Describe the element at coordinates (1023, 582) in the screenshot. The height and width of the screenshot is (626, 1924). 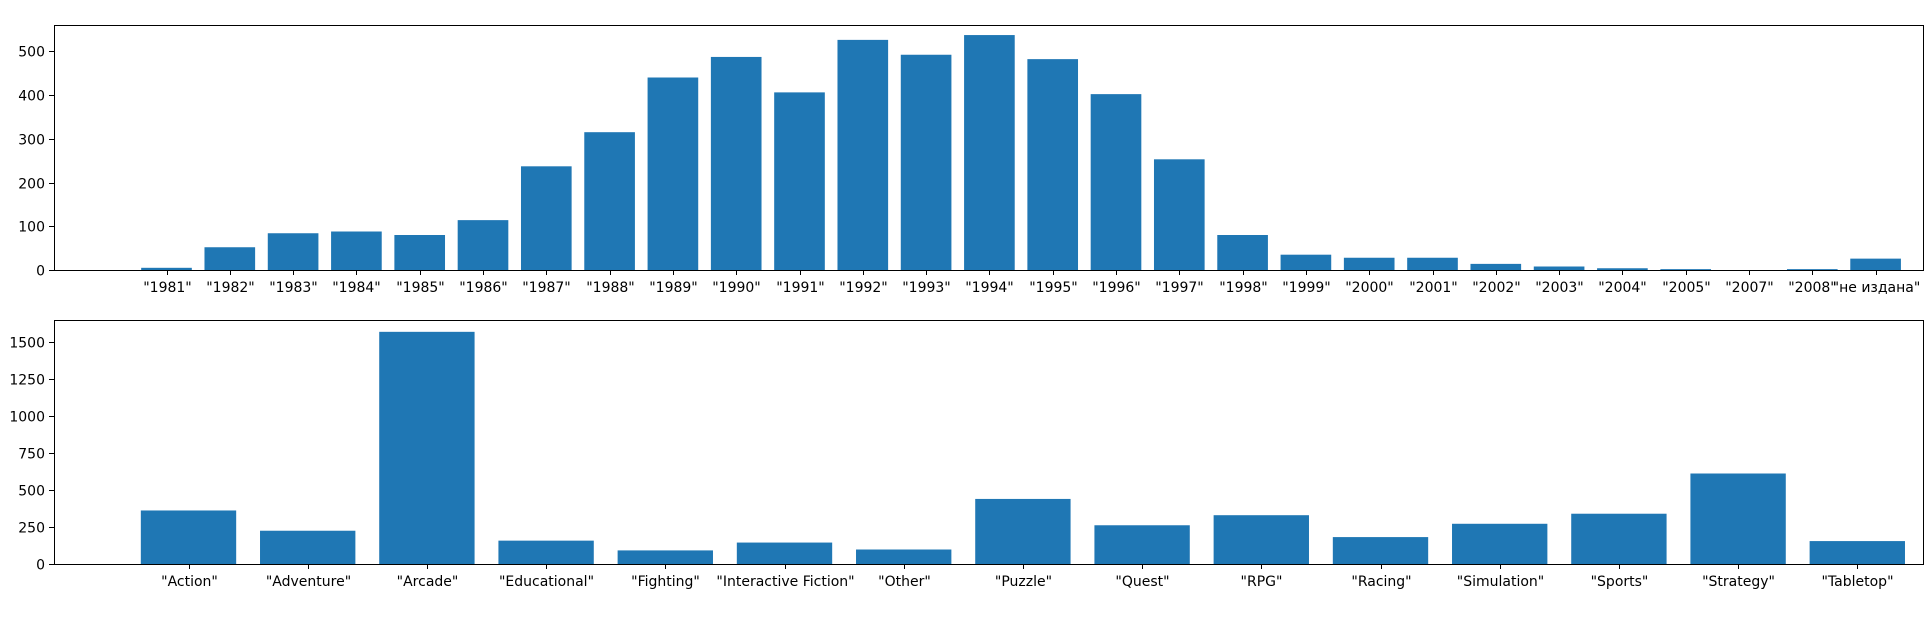
I see `x-tick-label: "Puzzle"` at that location.